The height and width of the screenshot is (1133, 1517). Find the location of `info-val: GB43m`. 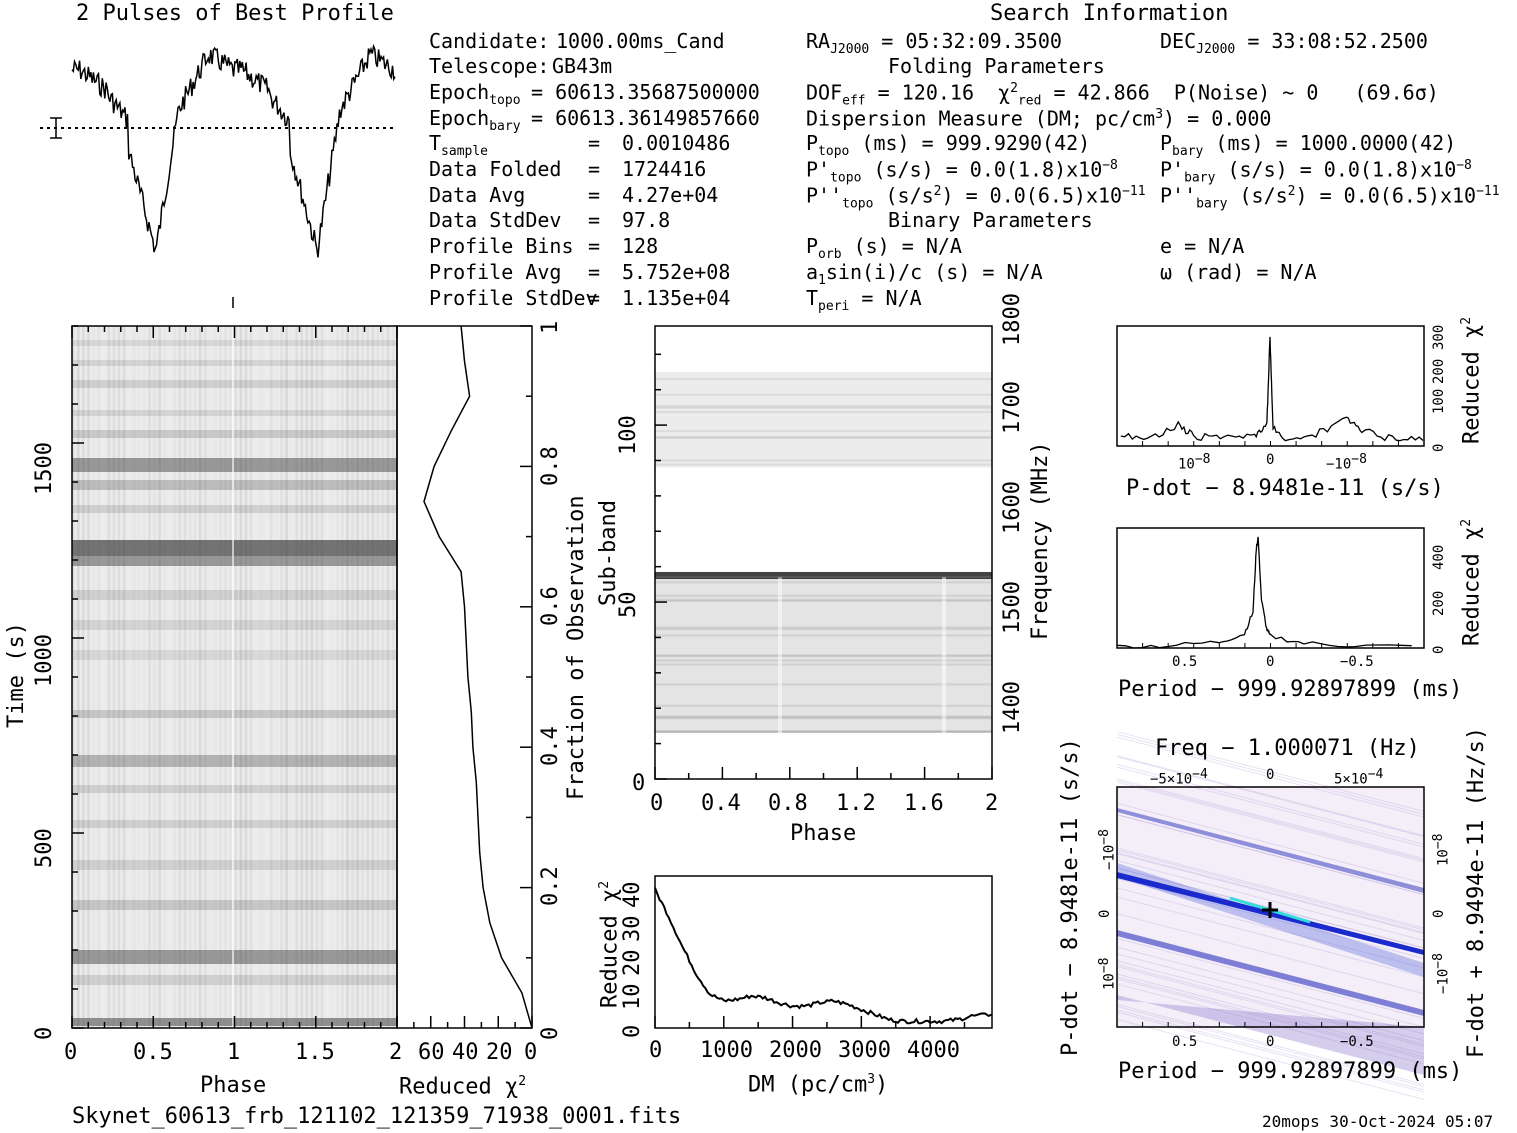

info-val: GB43m is located at coordinates (582, 66).